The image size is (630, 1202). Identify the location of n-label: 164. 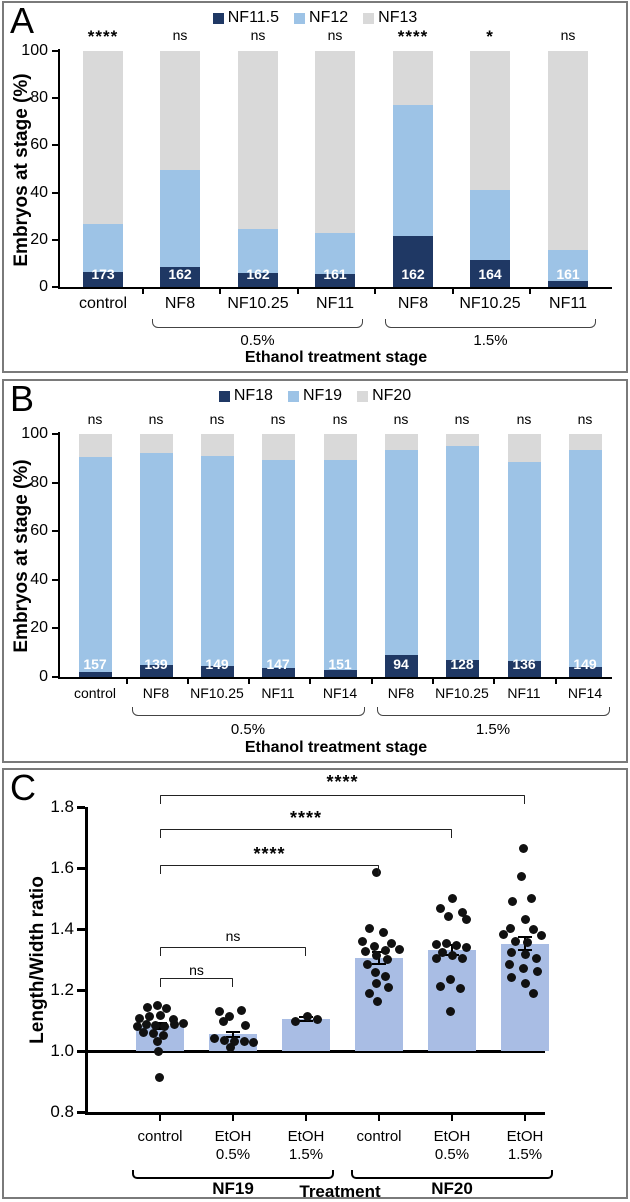
(490, 274).